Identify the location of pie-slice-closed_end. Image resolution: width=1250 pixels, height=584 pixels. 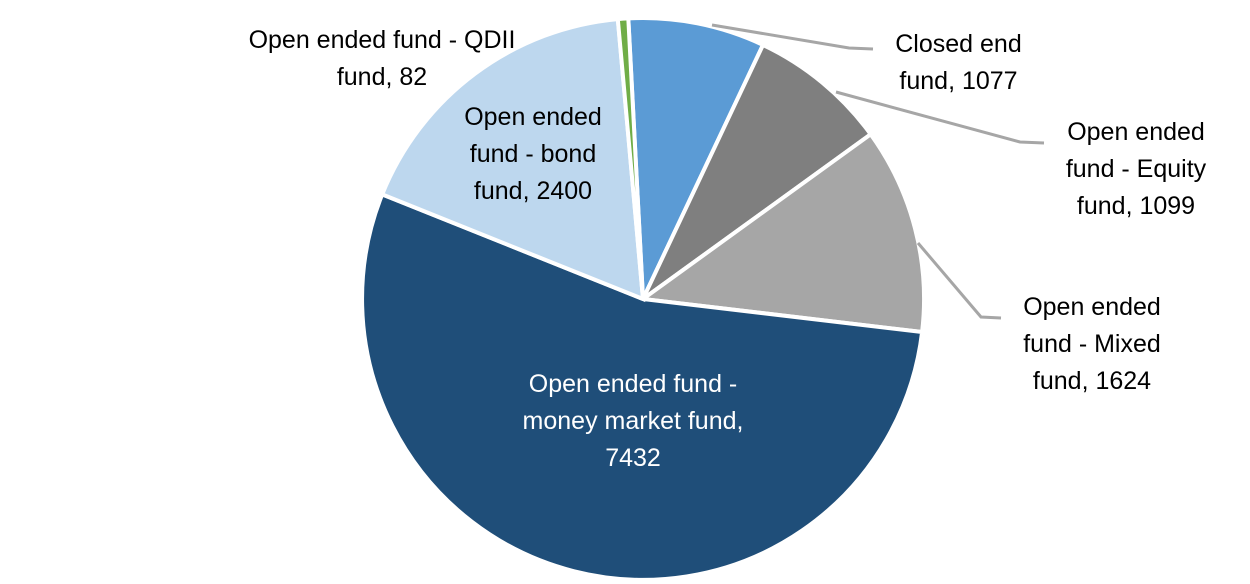
(696, 158).